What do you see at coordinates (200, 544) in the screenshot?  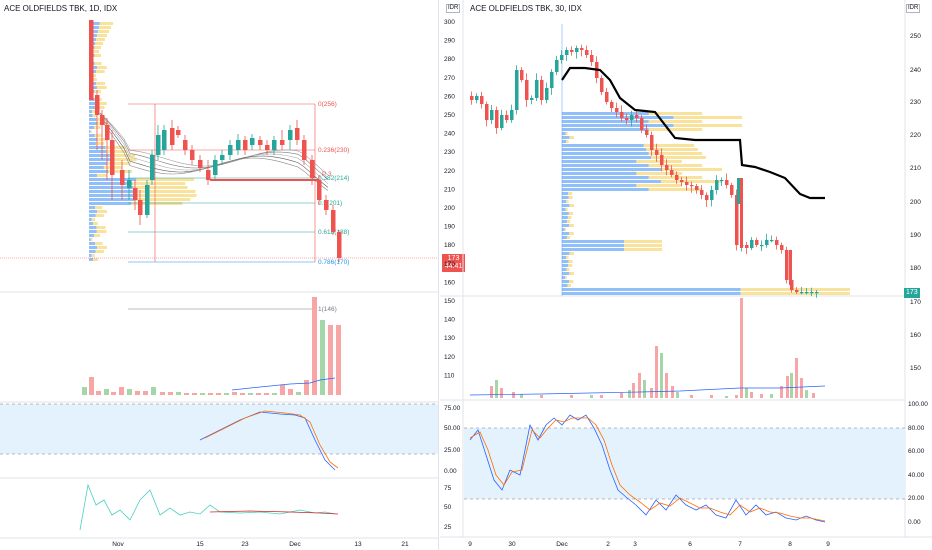 I see `time-axis-tick: 15` at bounding box center [200, 544].